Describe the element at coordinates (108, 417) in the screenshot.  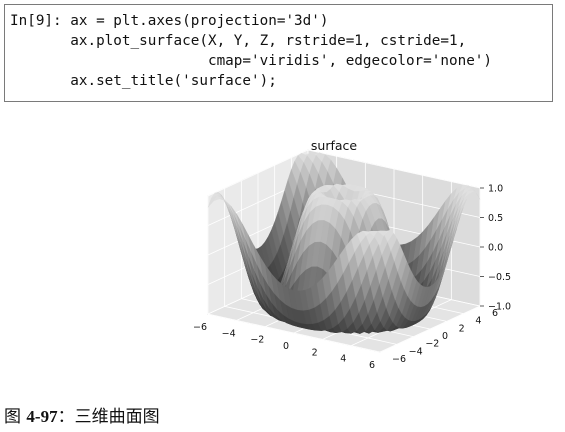
I see `caption-text: ：三维曲面图` at that location.